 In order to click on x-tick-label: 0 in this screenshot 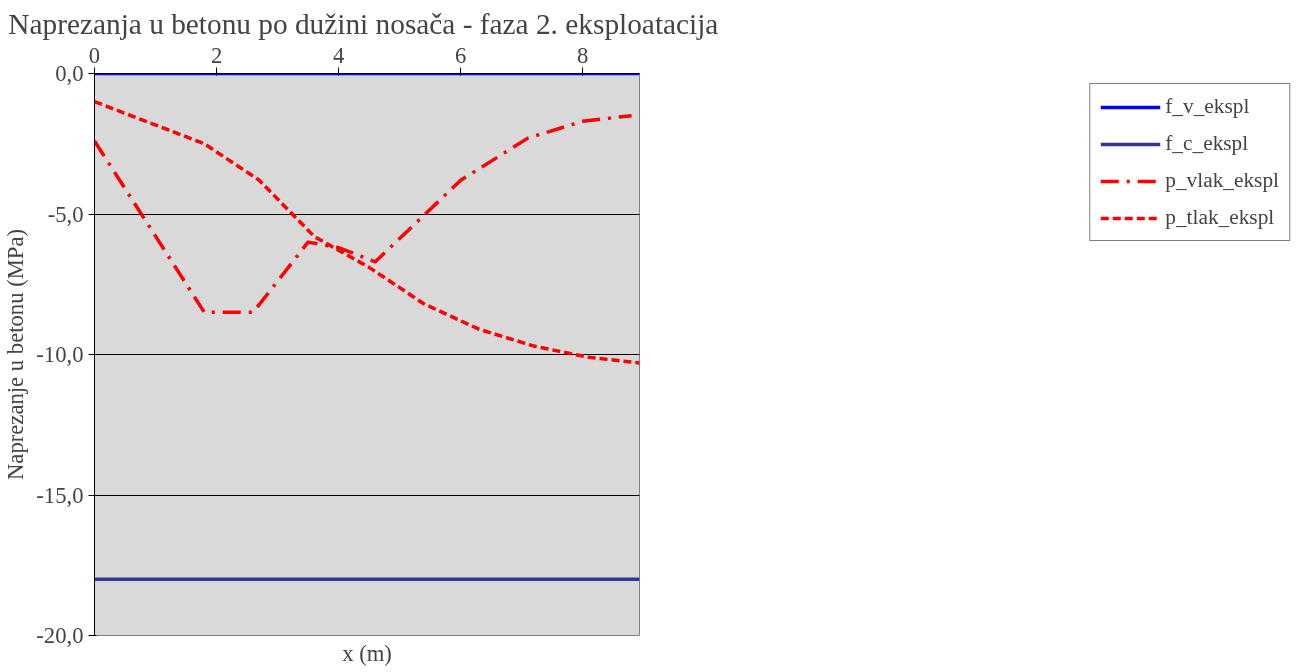, I will do `click(94, 55)`.